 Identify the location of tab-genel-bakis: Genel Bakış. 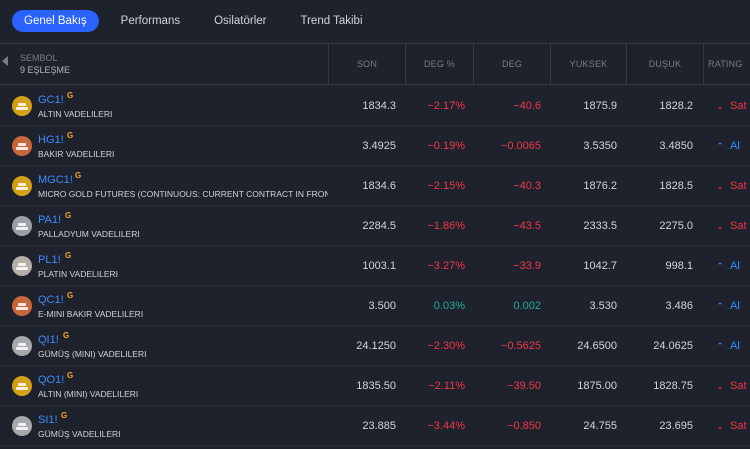
(55, 21).